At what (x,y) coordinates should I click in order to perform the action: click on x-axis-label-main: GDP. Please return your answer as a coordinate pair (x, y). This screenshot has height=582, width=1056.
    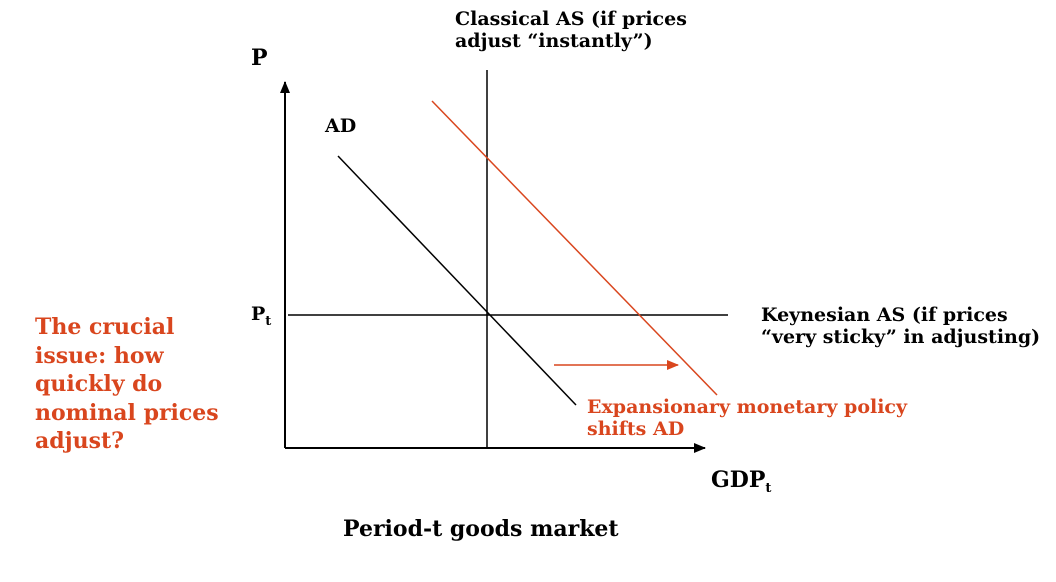
    Looking at the image, I should click on (738, 480).